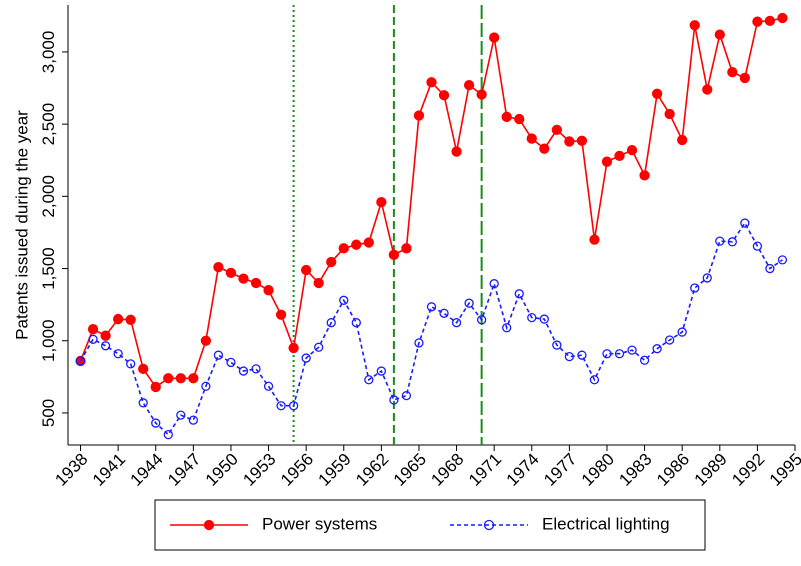 This screenshot has width=801, height=566. Describe the element at coordinates (147, 470) in the screenshot. I see `x-tick-label: 1944` at that location.